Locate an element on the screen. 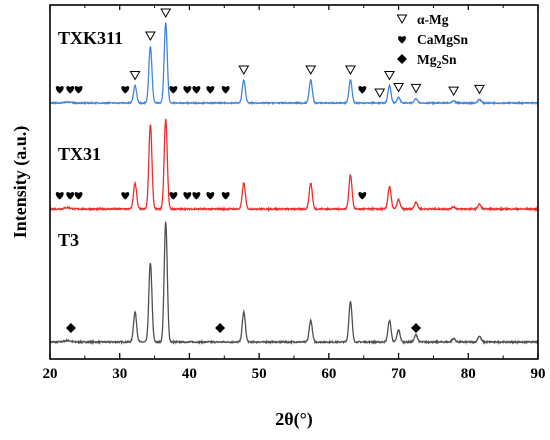  legend-label-2: Mg2Sn is located at coordinates (437, 61).